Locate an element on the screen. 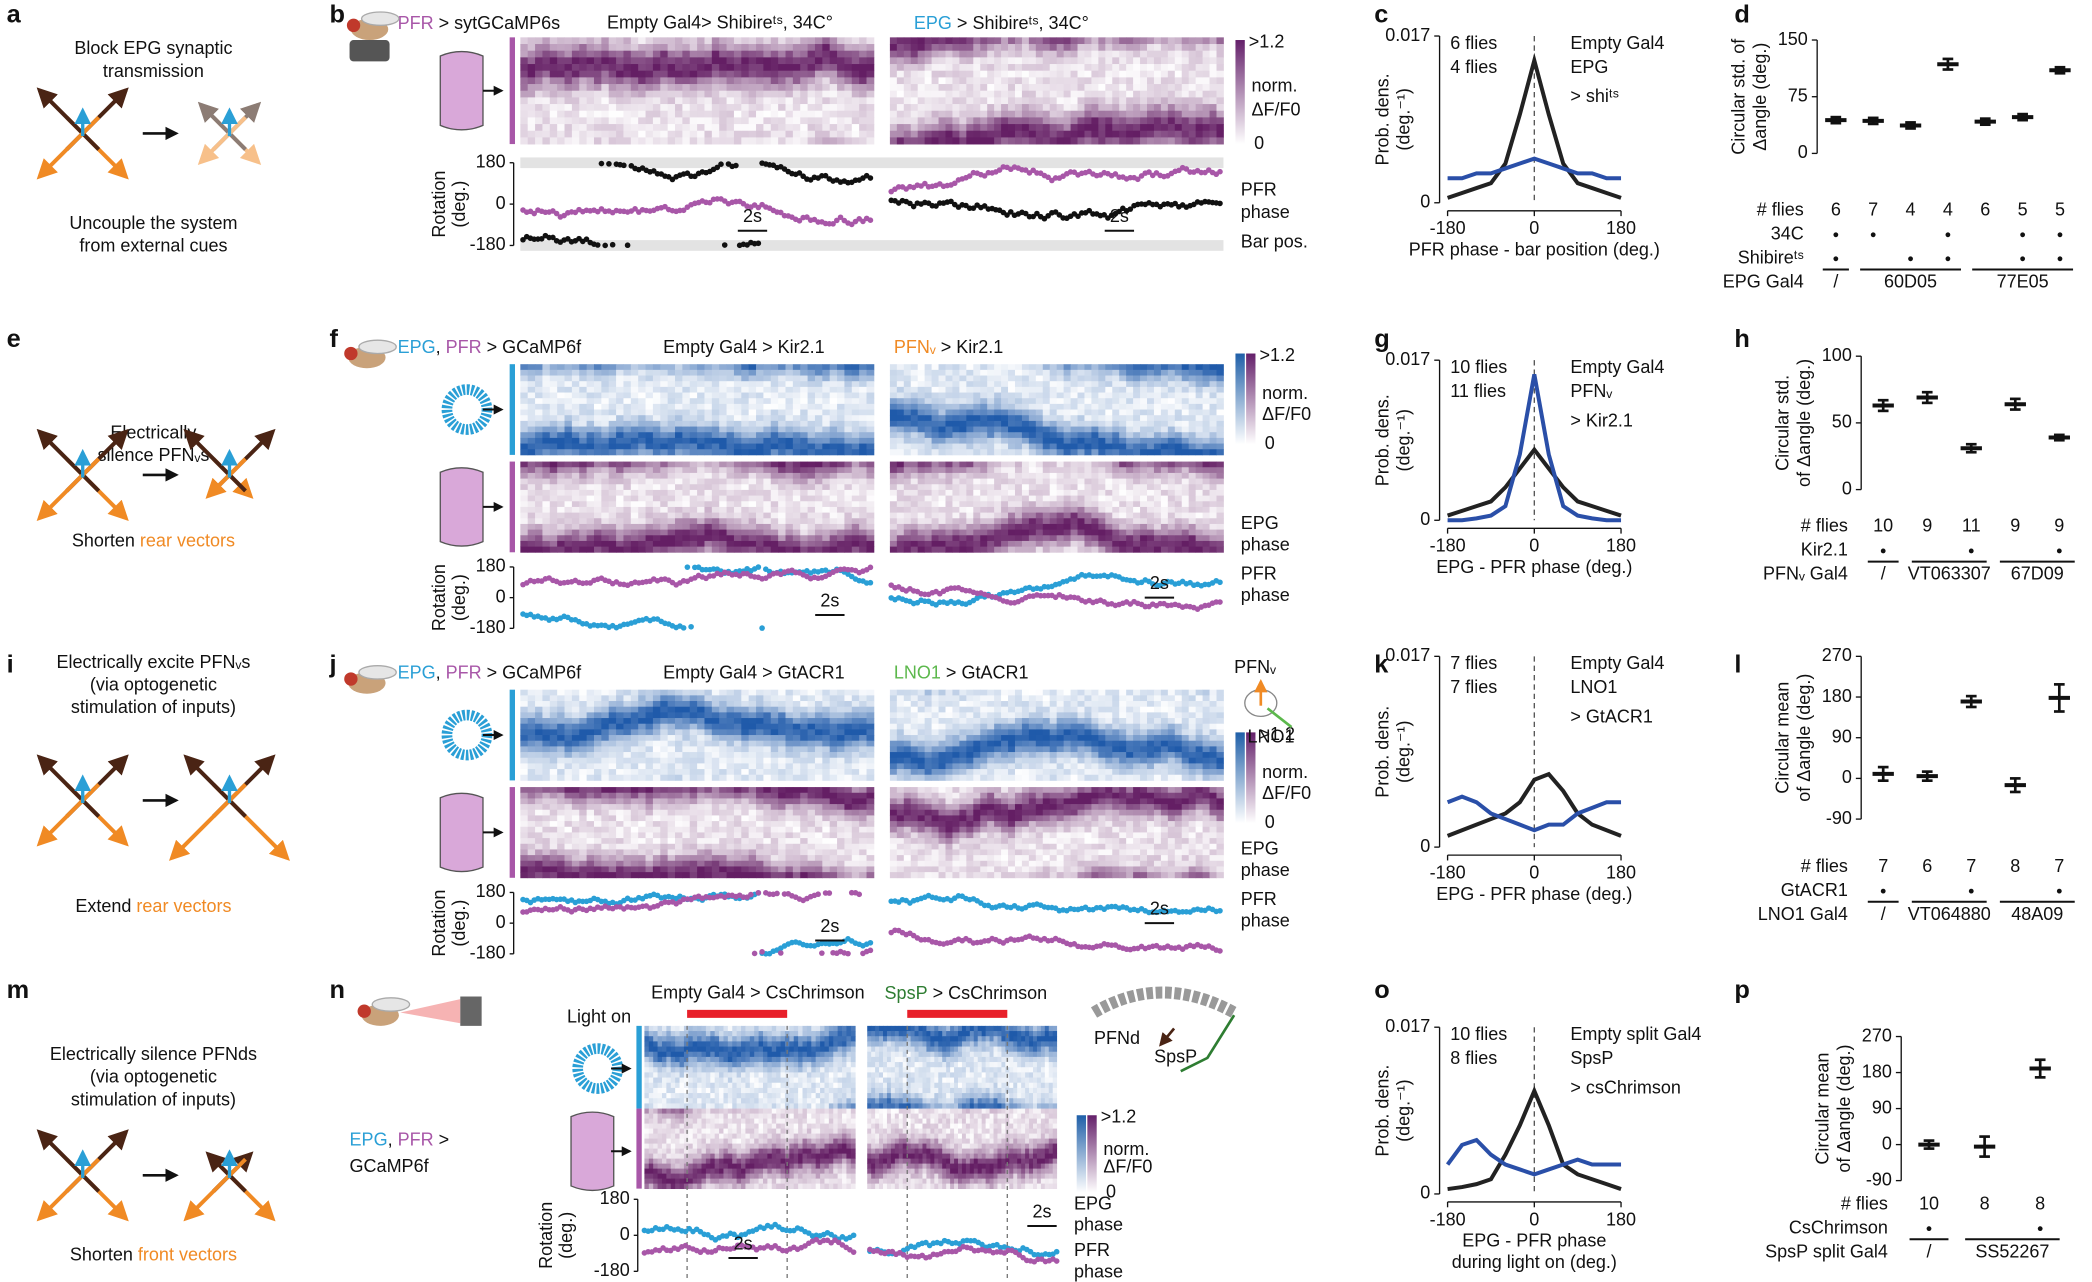 This screenshot has height=1282, width=2092. arrow is located at coordinates (222, 140).